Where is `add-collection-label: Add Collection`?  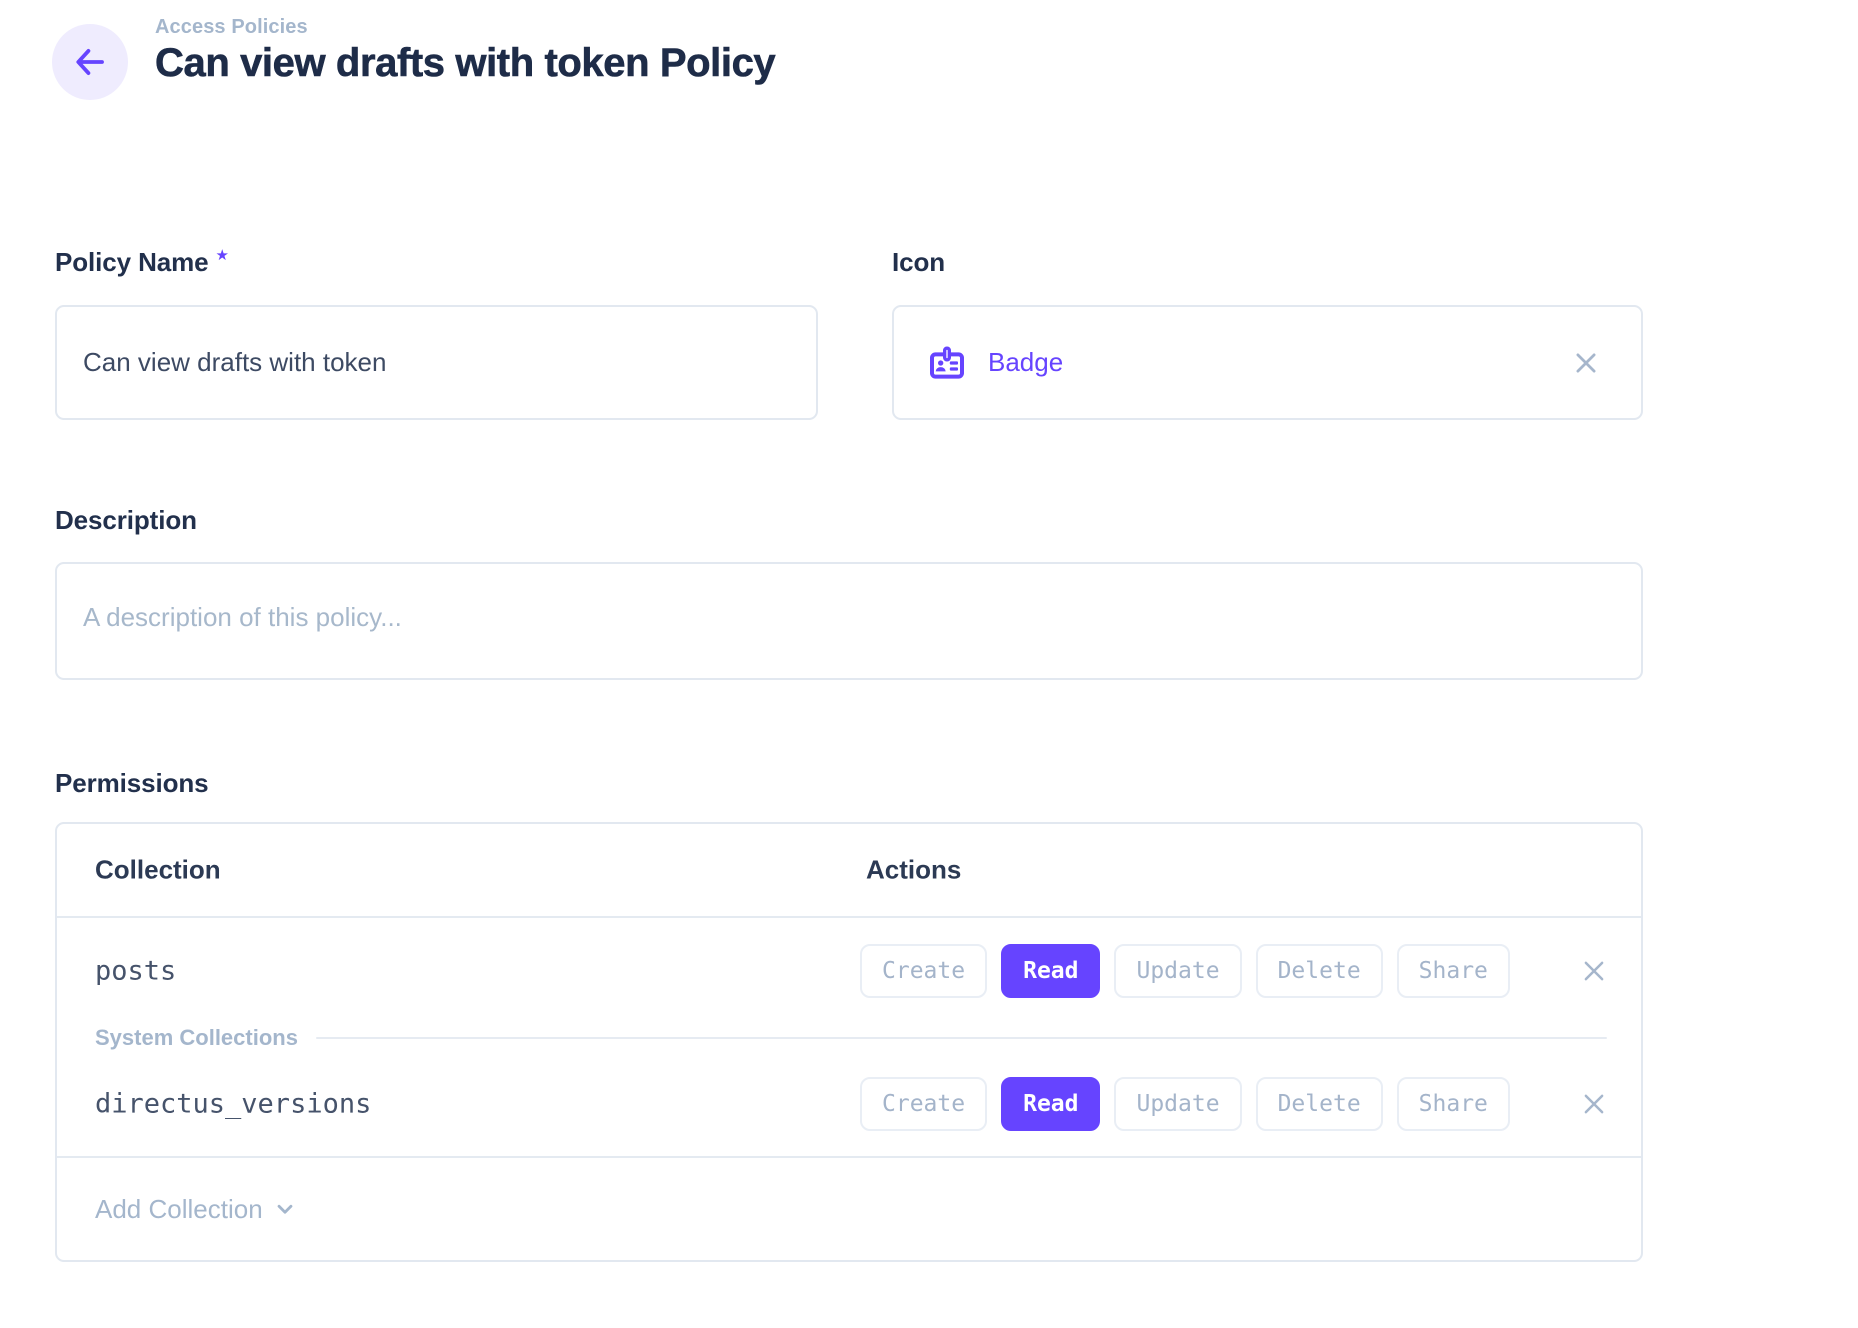
add-collection-label: Add Collection is located at coordinates (179, 1208).